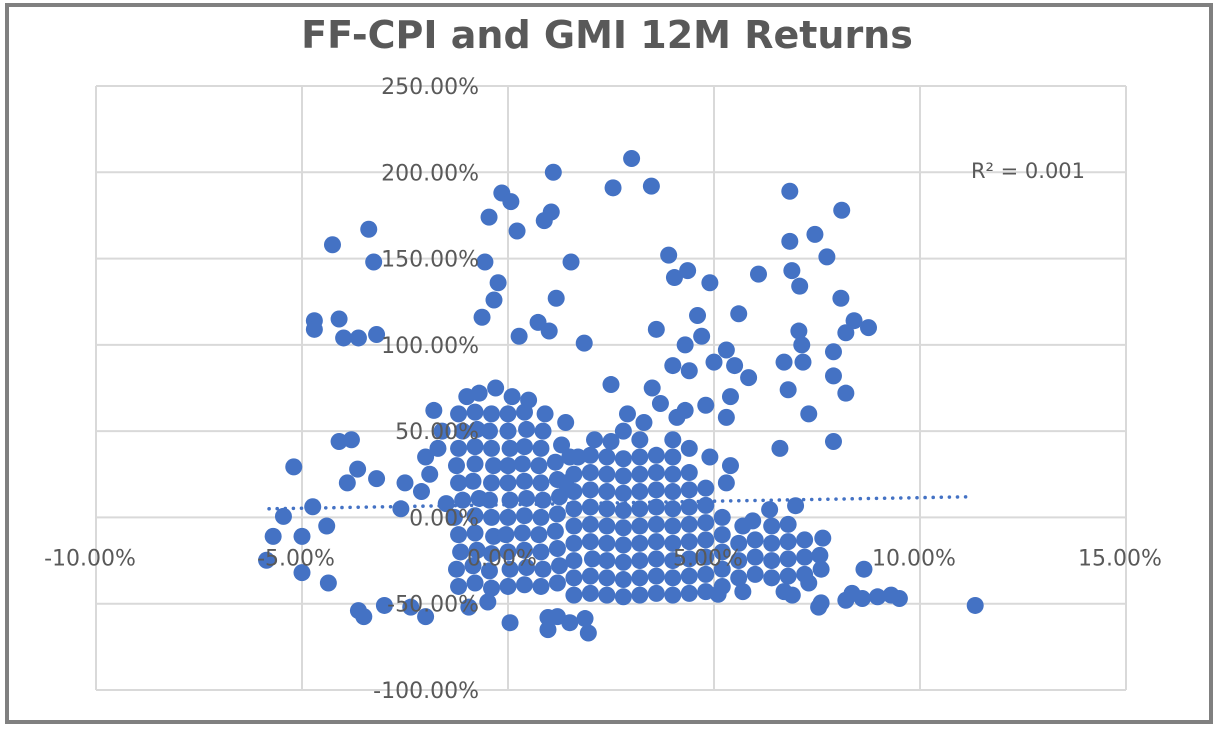 This screenshot has height=729, width=1214. Describe the element at coordinates (433, 605) in the screenshot. I see `y-tick-label: -50.00%` at that location.